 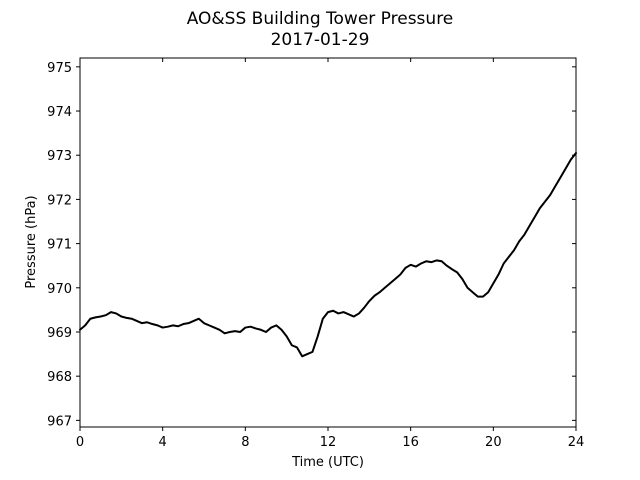 What do you see at coordinates (493, 442) in the screenshot?
I see `x-tick-label-5: 20` at bounding box center [493, 442].